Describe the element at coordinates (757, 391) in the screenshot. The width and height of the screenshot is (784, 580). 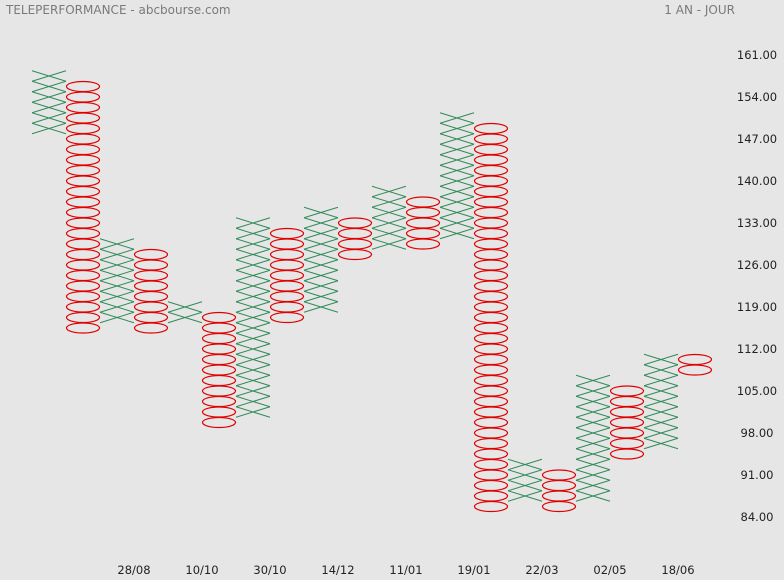
I see `y-tick-label: 105.00` at that location.